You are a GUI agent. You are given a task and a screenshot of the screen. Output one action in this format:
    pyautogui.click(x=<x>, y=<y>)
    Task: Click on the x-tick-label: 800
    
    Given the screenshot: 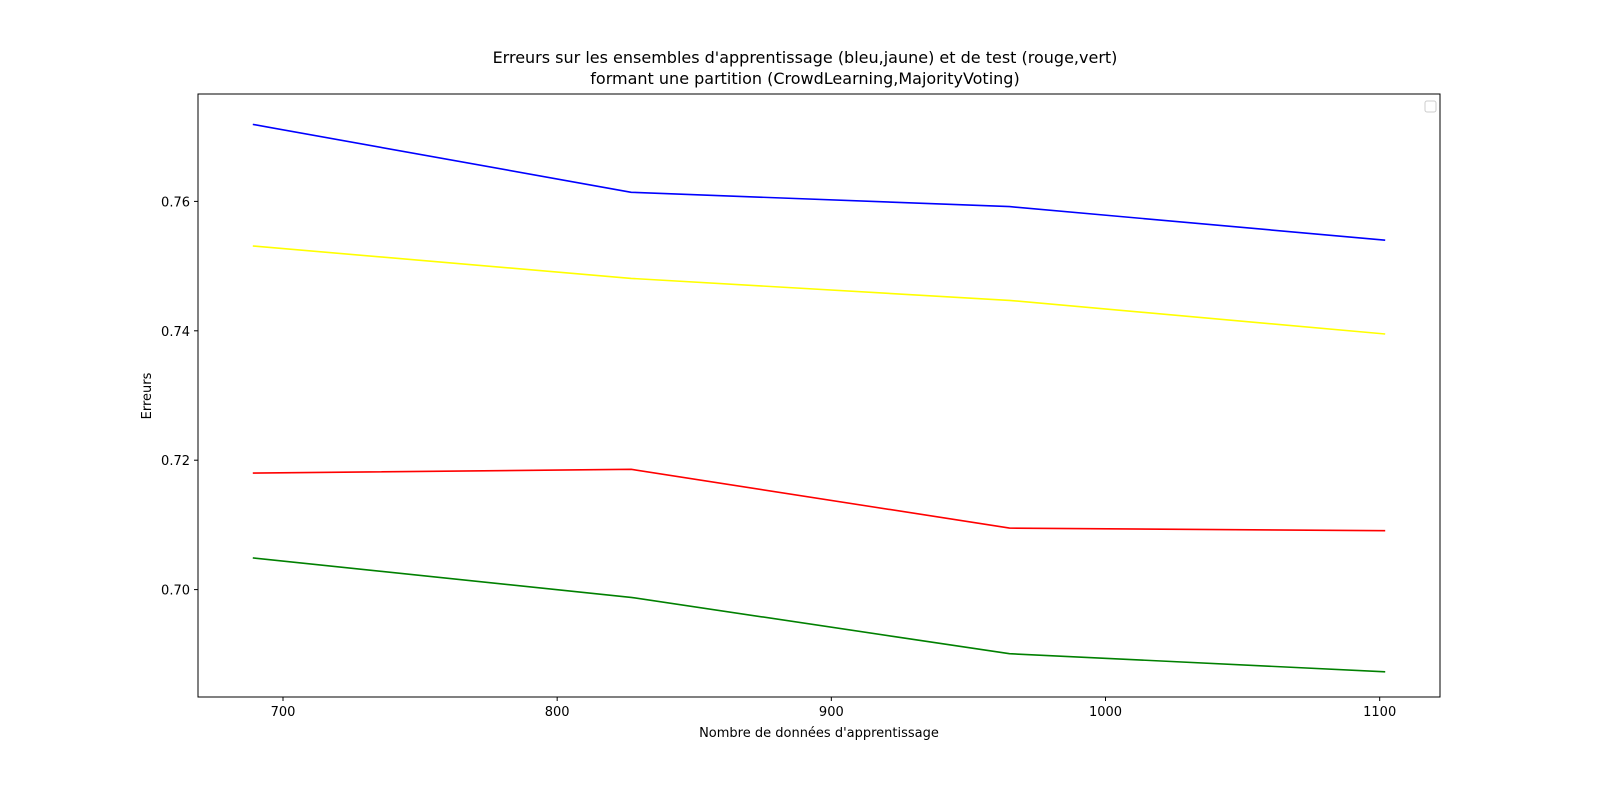 What is the action you would take?
    pyautogui.click(x=557, y=712)
    